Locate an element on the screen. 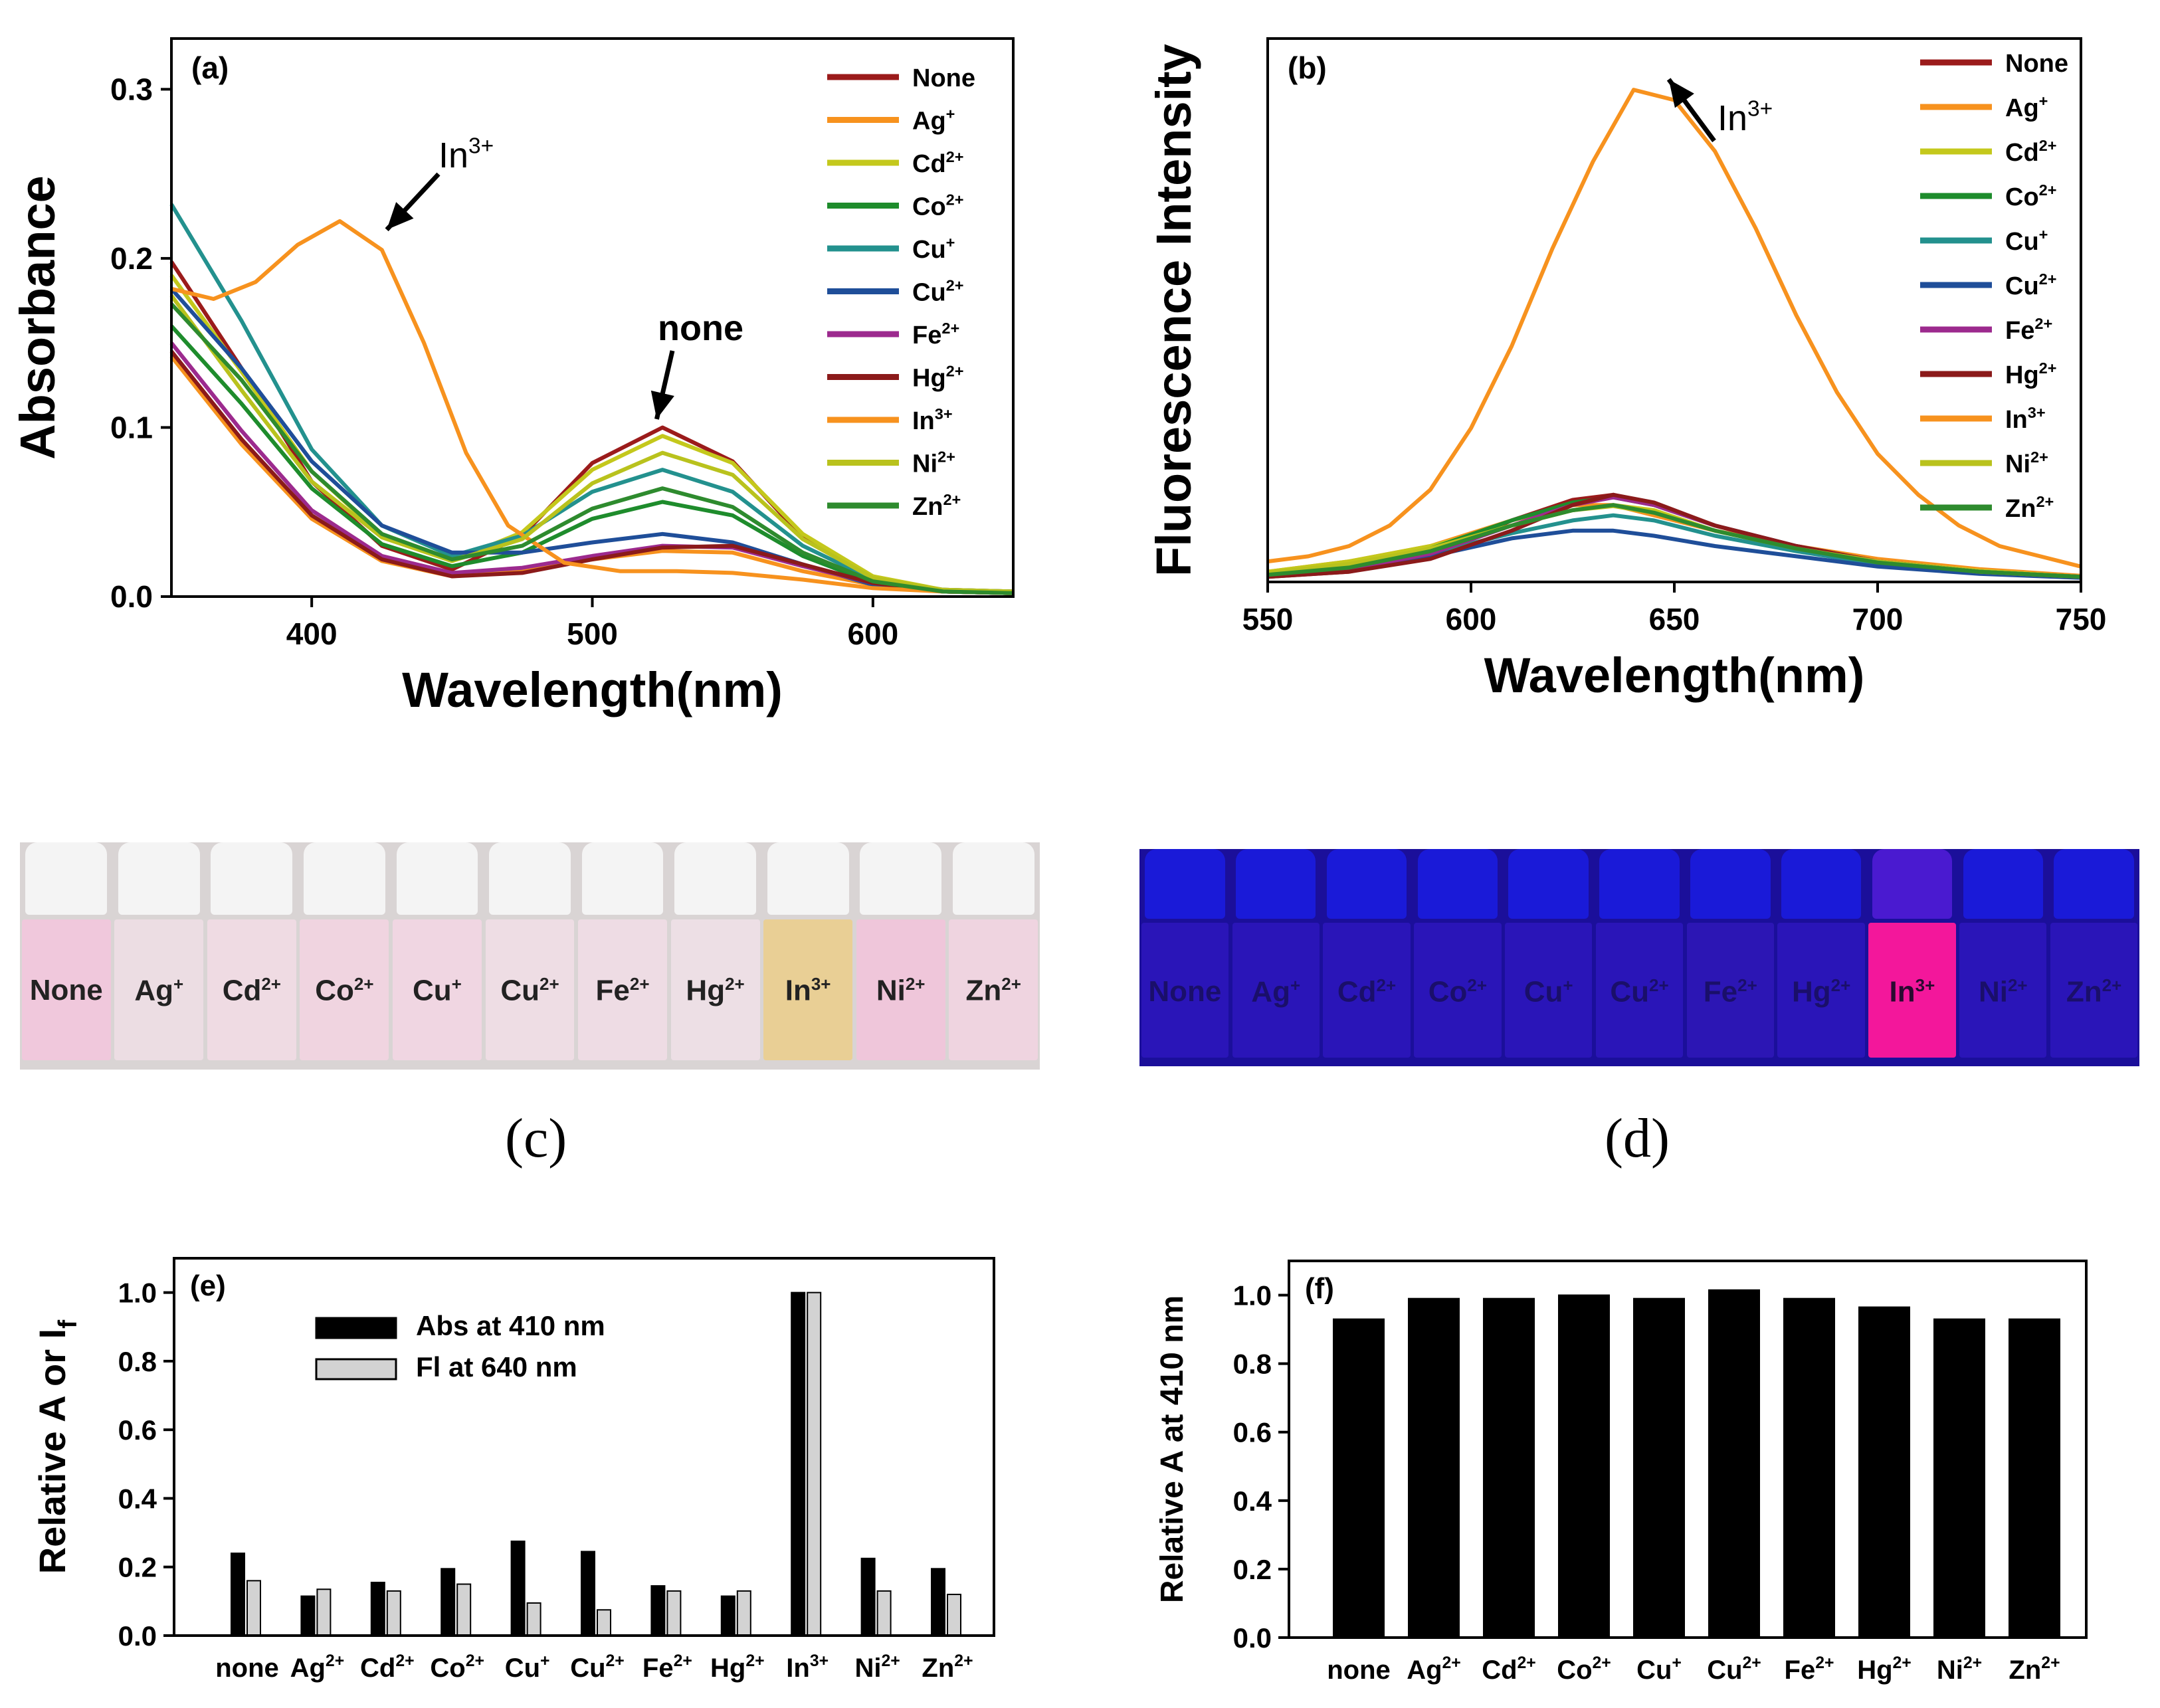  legend-swatch is located at coordinates (356, 1369).